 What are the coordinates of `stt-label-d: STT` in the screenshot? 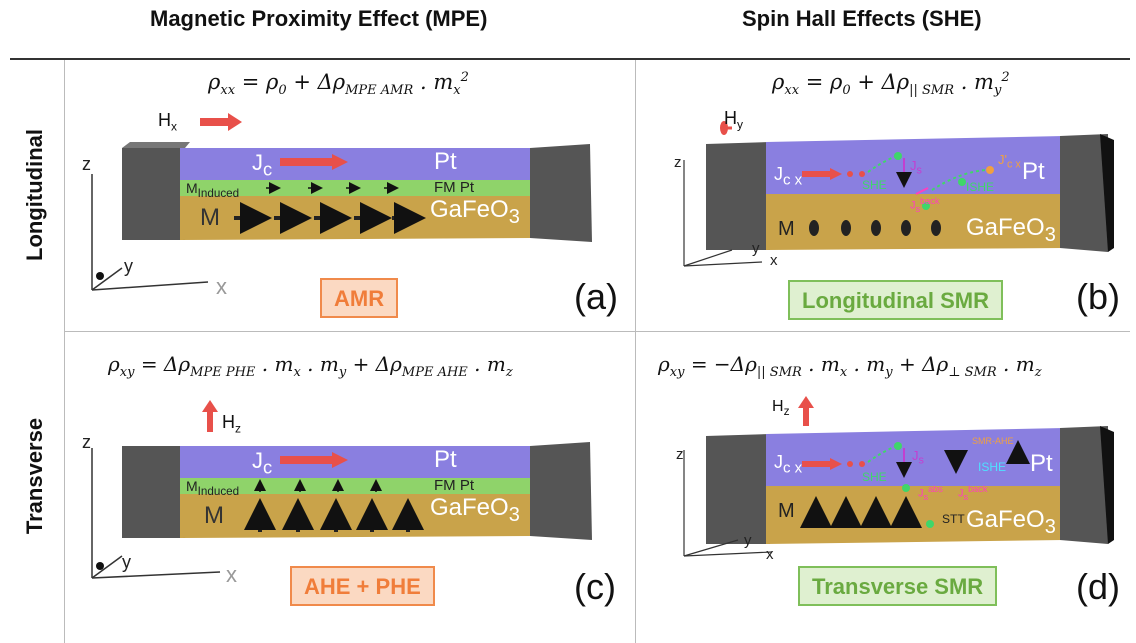 It's located at (953, 519).